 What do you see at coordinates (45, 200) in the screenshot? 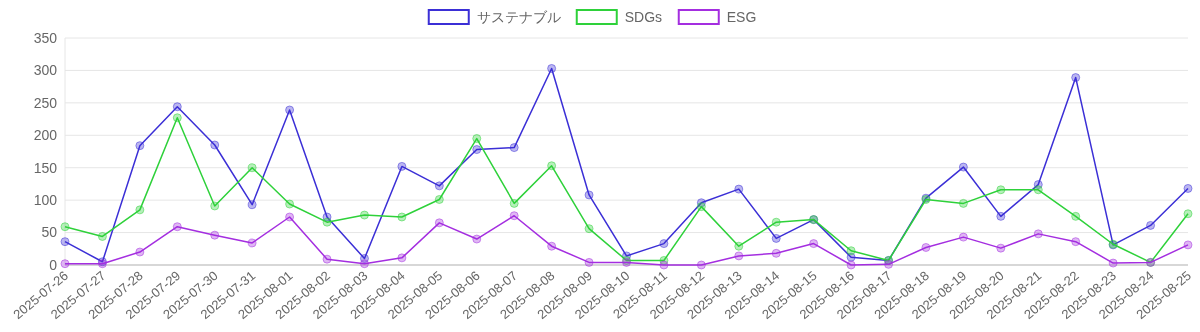
I see `y-tick-label: 100` at bounding box center [45, 200].